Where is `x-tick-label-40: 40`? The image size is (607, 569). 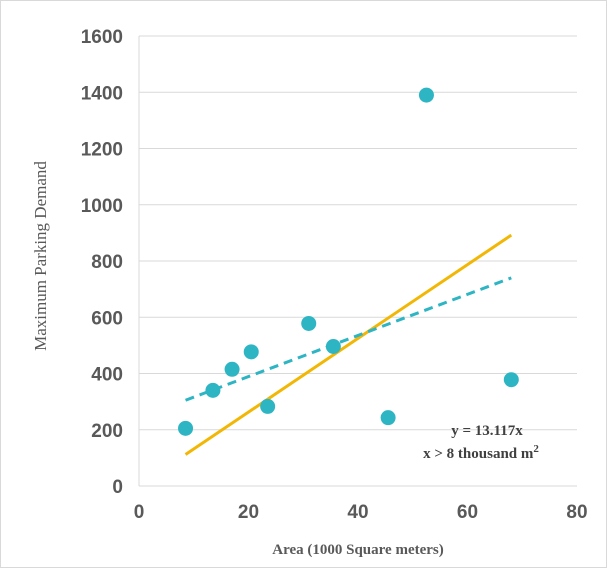 x-tick-label-40: 40 is located at coordinates (357, 512).